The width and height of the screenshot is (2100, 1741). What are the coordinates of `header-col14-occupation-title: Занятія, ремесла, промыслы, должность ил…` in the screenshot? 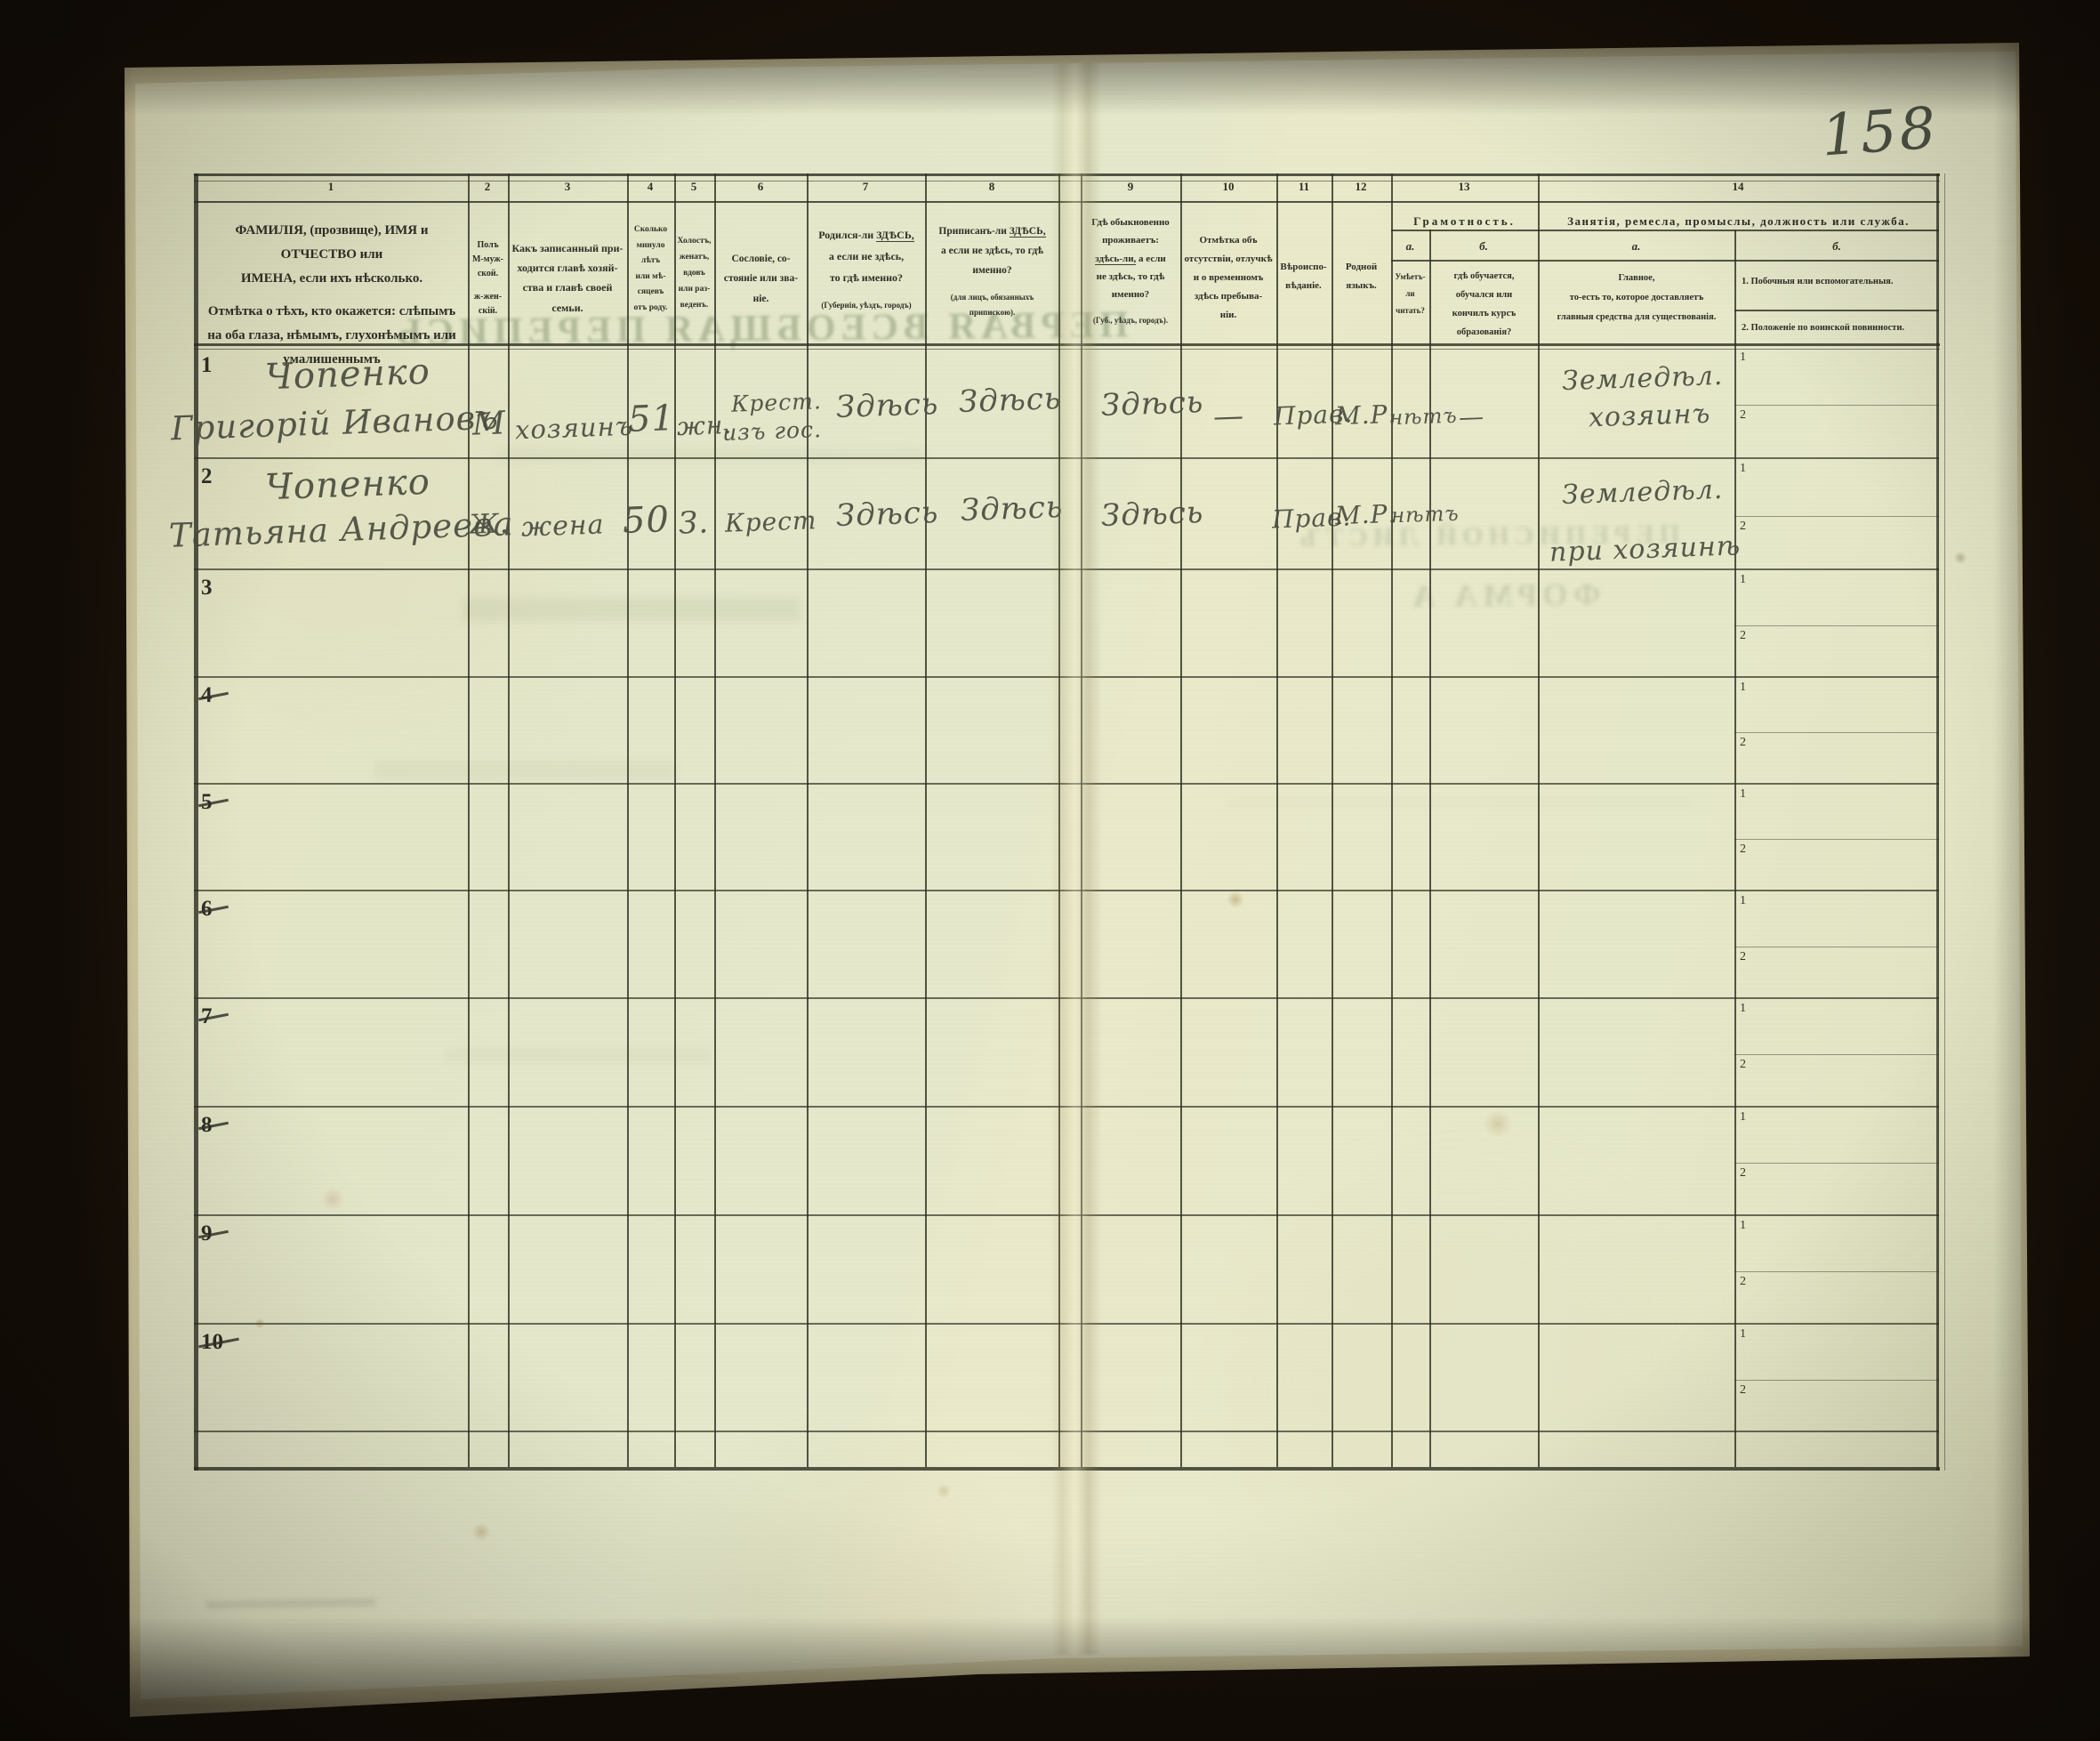 It's located at (1738, 221).